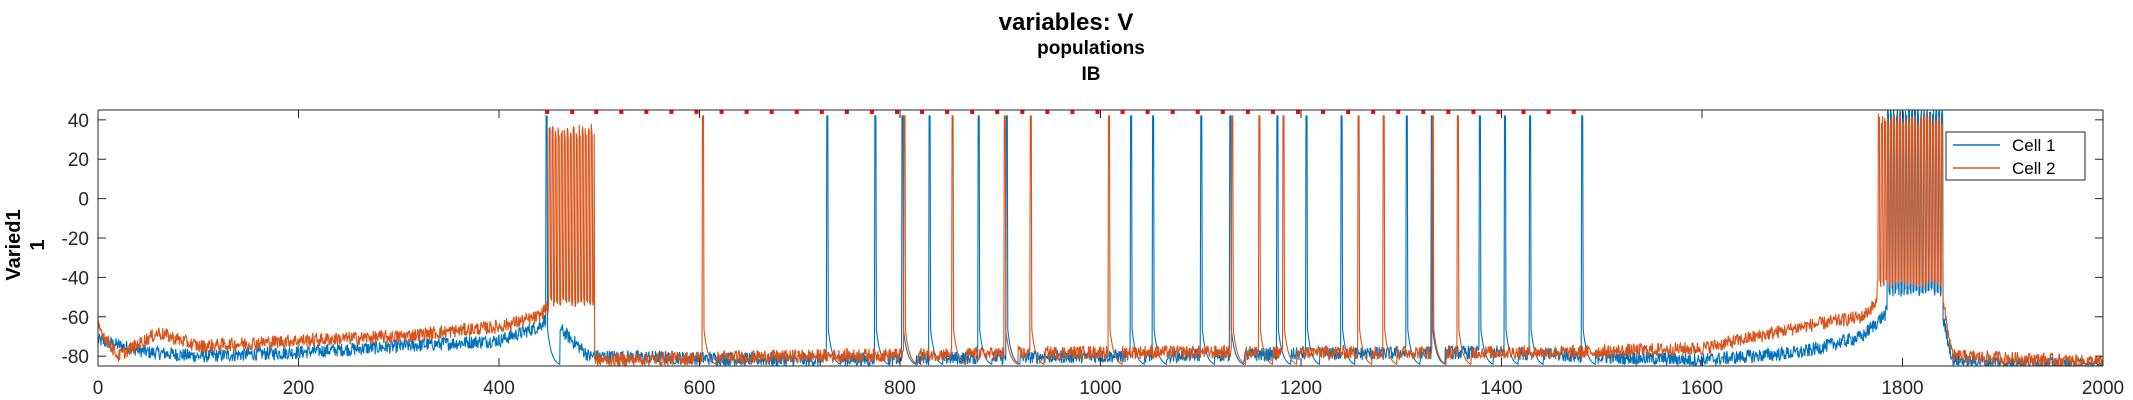  I want to click on legend-label-cell-2: Cell 2, so click(2033, 168).